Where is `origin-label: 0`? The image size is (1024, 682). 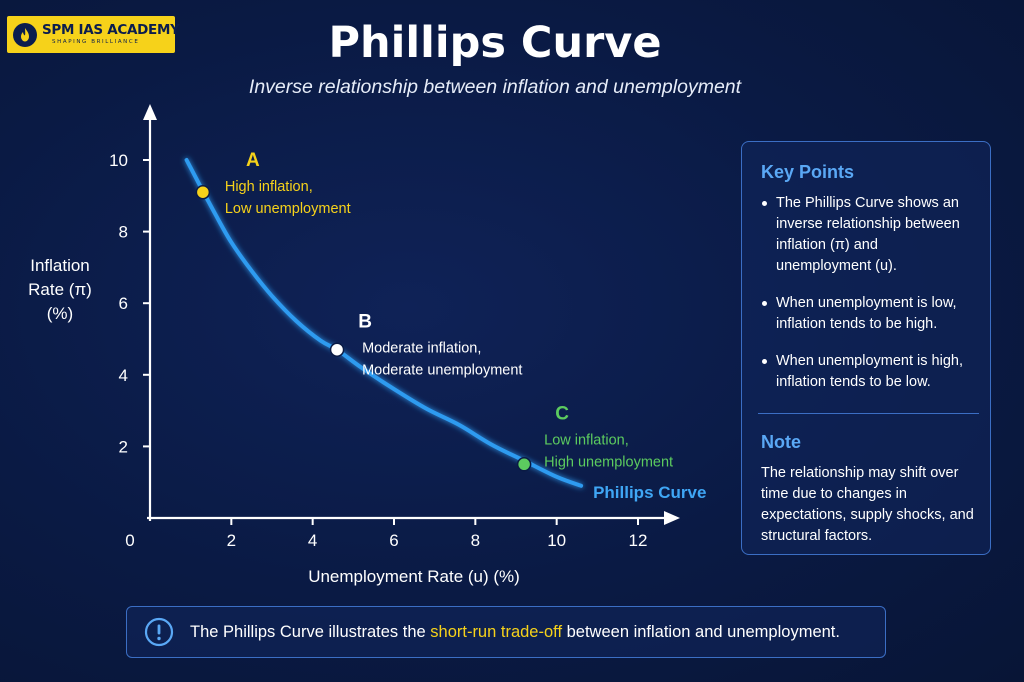
origin-label: 0 is located at coordinates (129, 540).